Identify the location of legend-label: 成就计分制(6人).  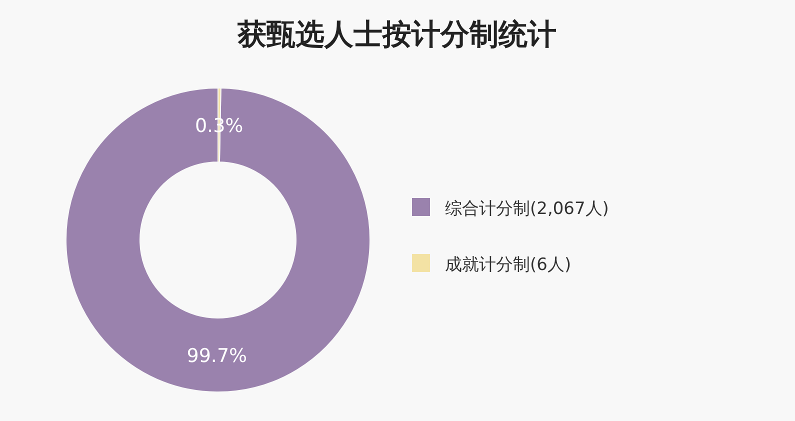
(508, 265).